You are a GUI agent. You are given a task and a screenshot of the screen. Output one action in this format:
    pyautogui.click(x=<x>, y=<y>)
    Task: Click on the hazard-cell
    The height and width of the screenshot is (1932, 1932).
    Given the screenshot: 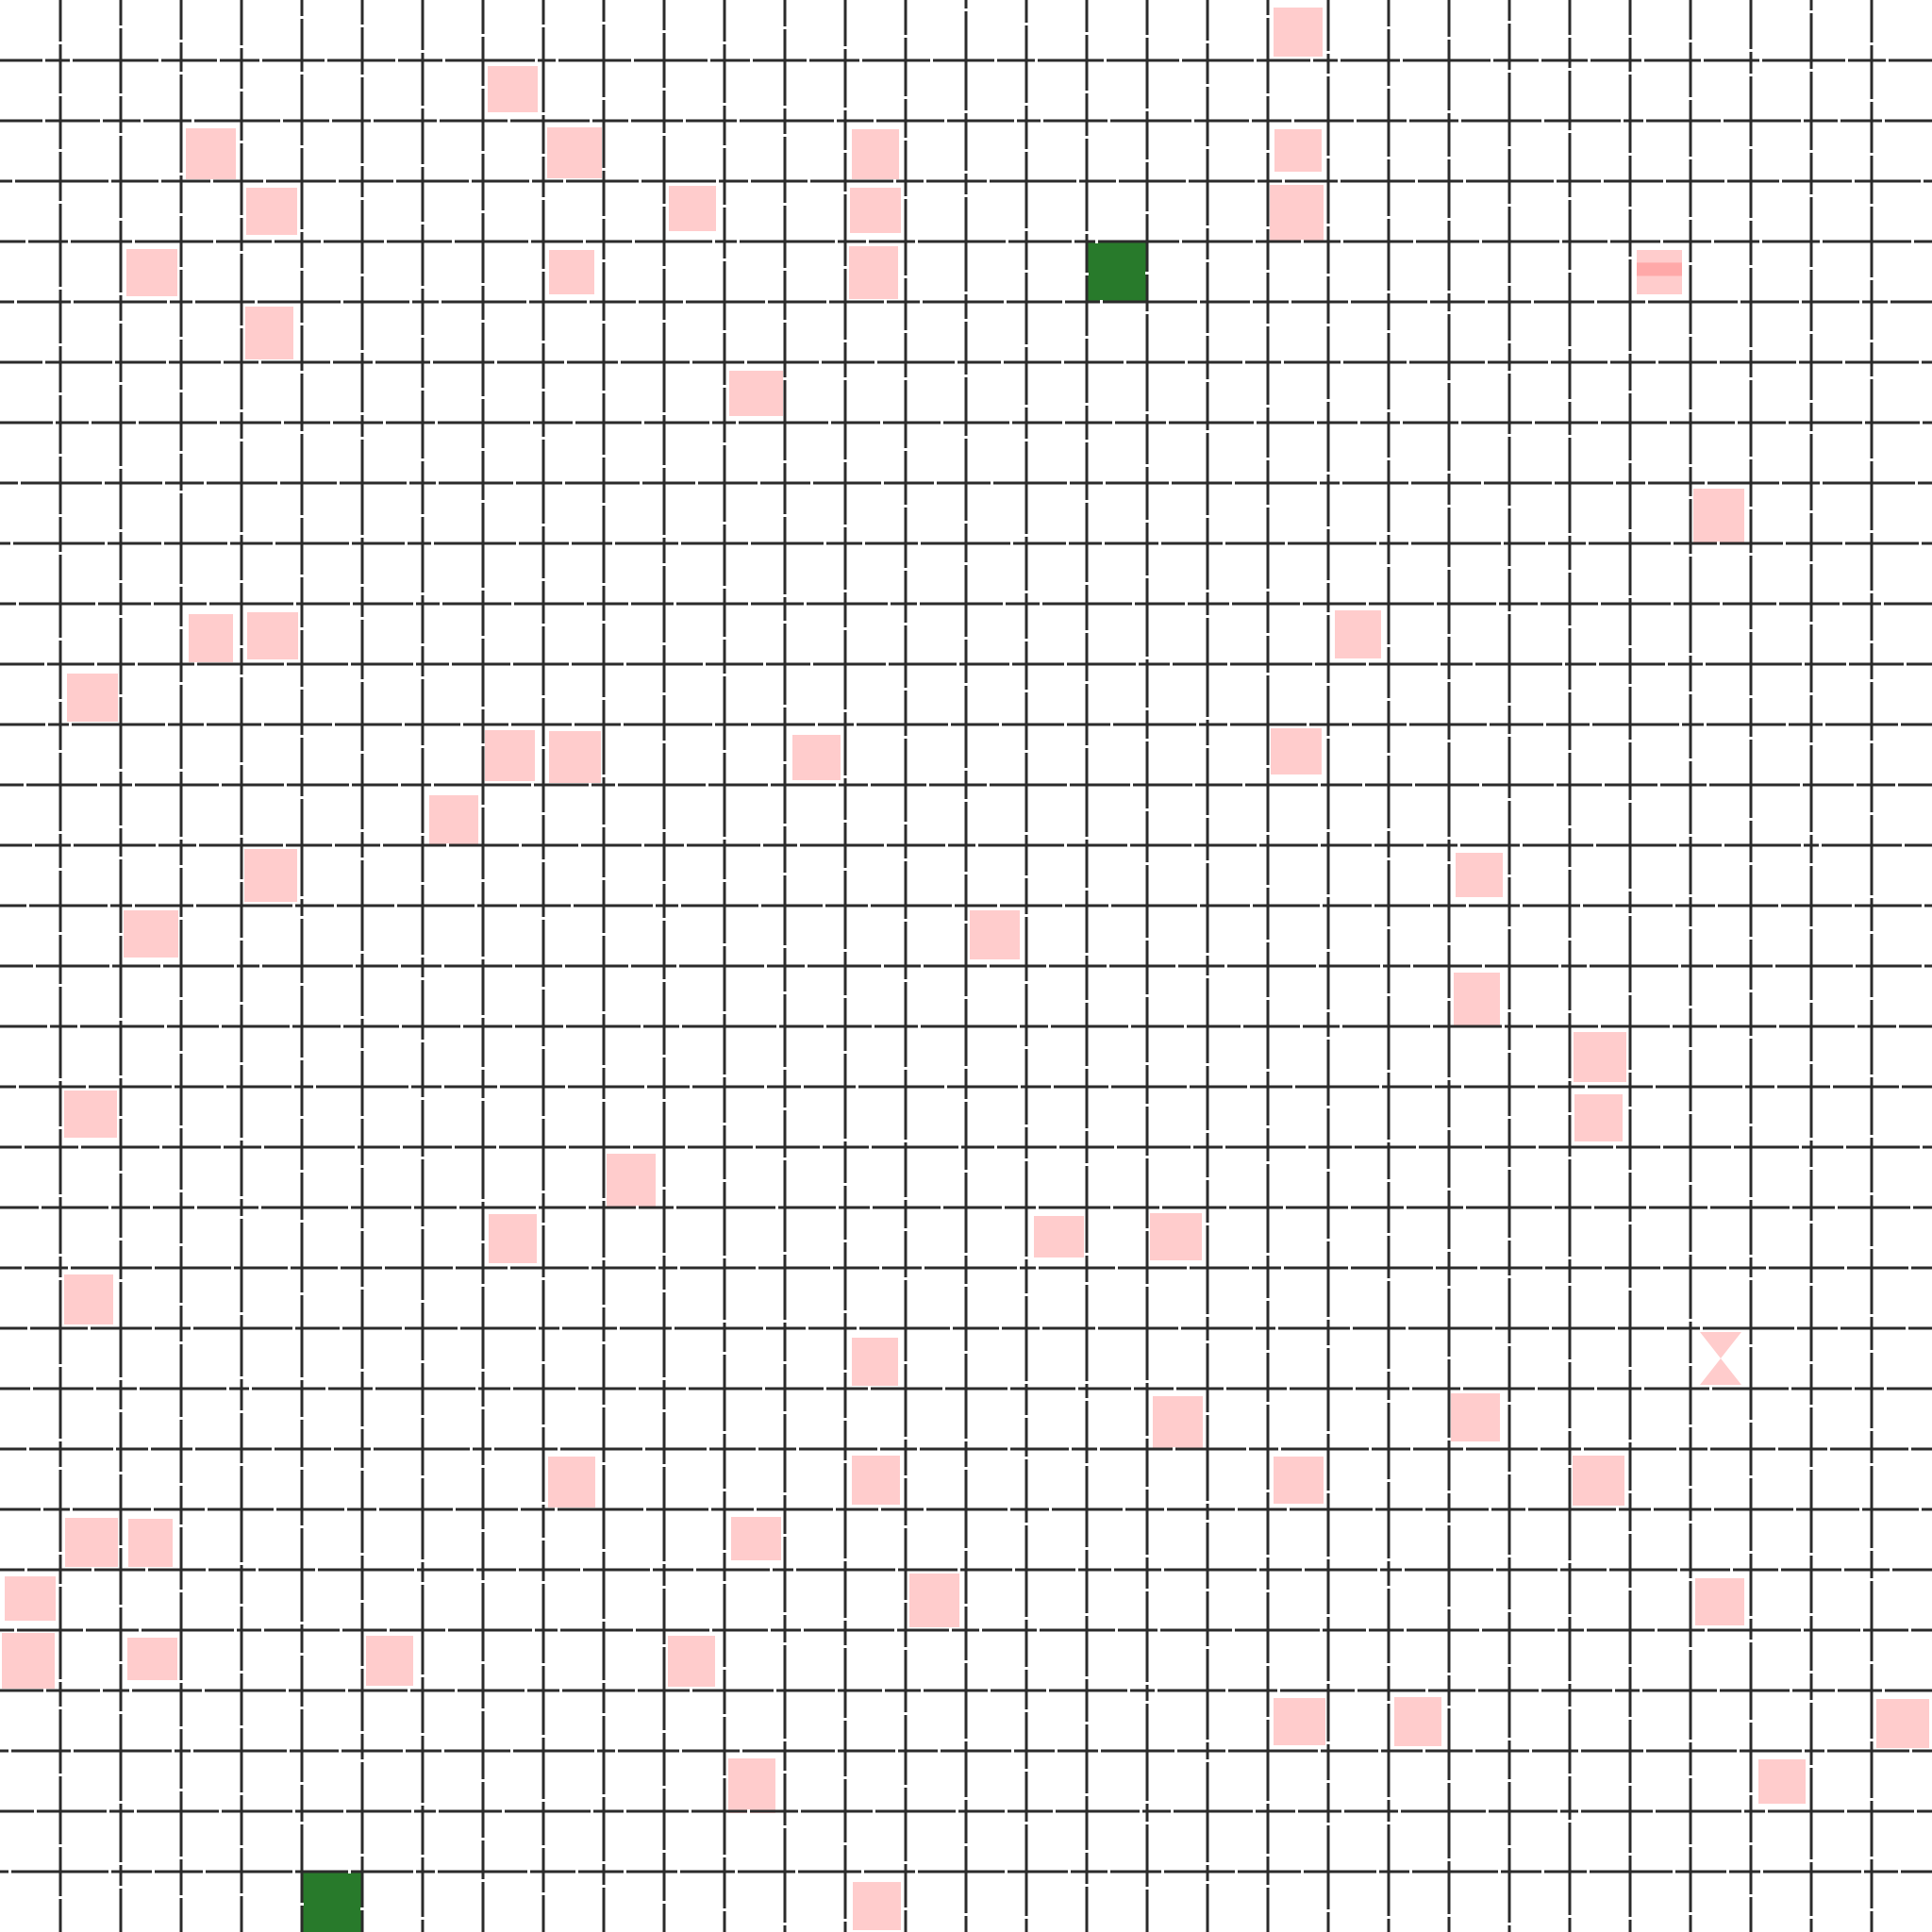 What is the action you would take?
    pyautogui.click(x=211, y=638)
    